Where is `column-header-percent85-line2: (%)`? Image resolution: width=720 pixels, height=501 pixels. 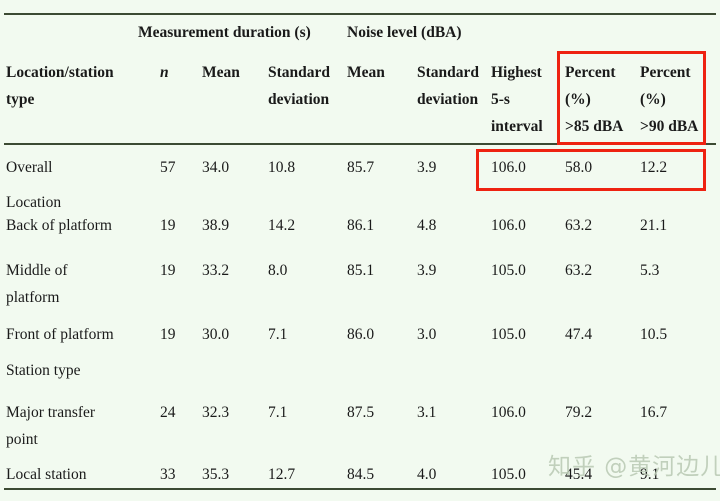 column-header-percent85-line2: (%) is located at coordinates (578, 99).